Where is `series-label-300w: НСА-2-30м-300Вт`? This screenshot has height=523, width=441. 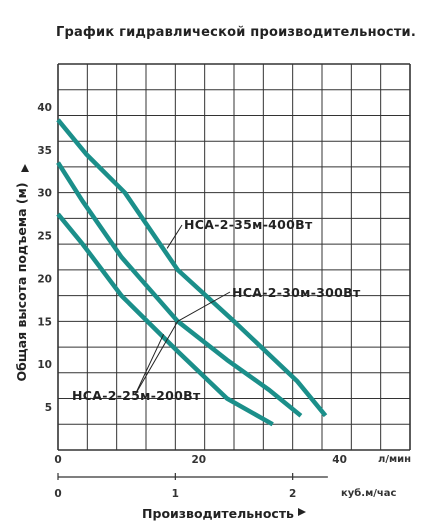
series-label-300w: НСА-2-30м-300Вт is located at coordinates (296, 292).